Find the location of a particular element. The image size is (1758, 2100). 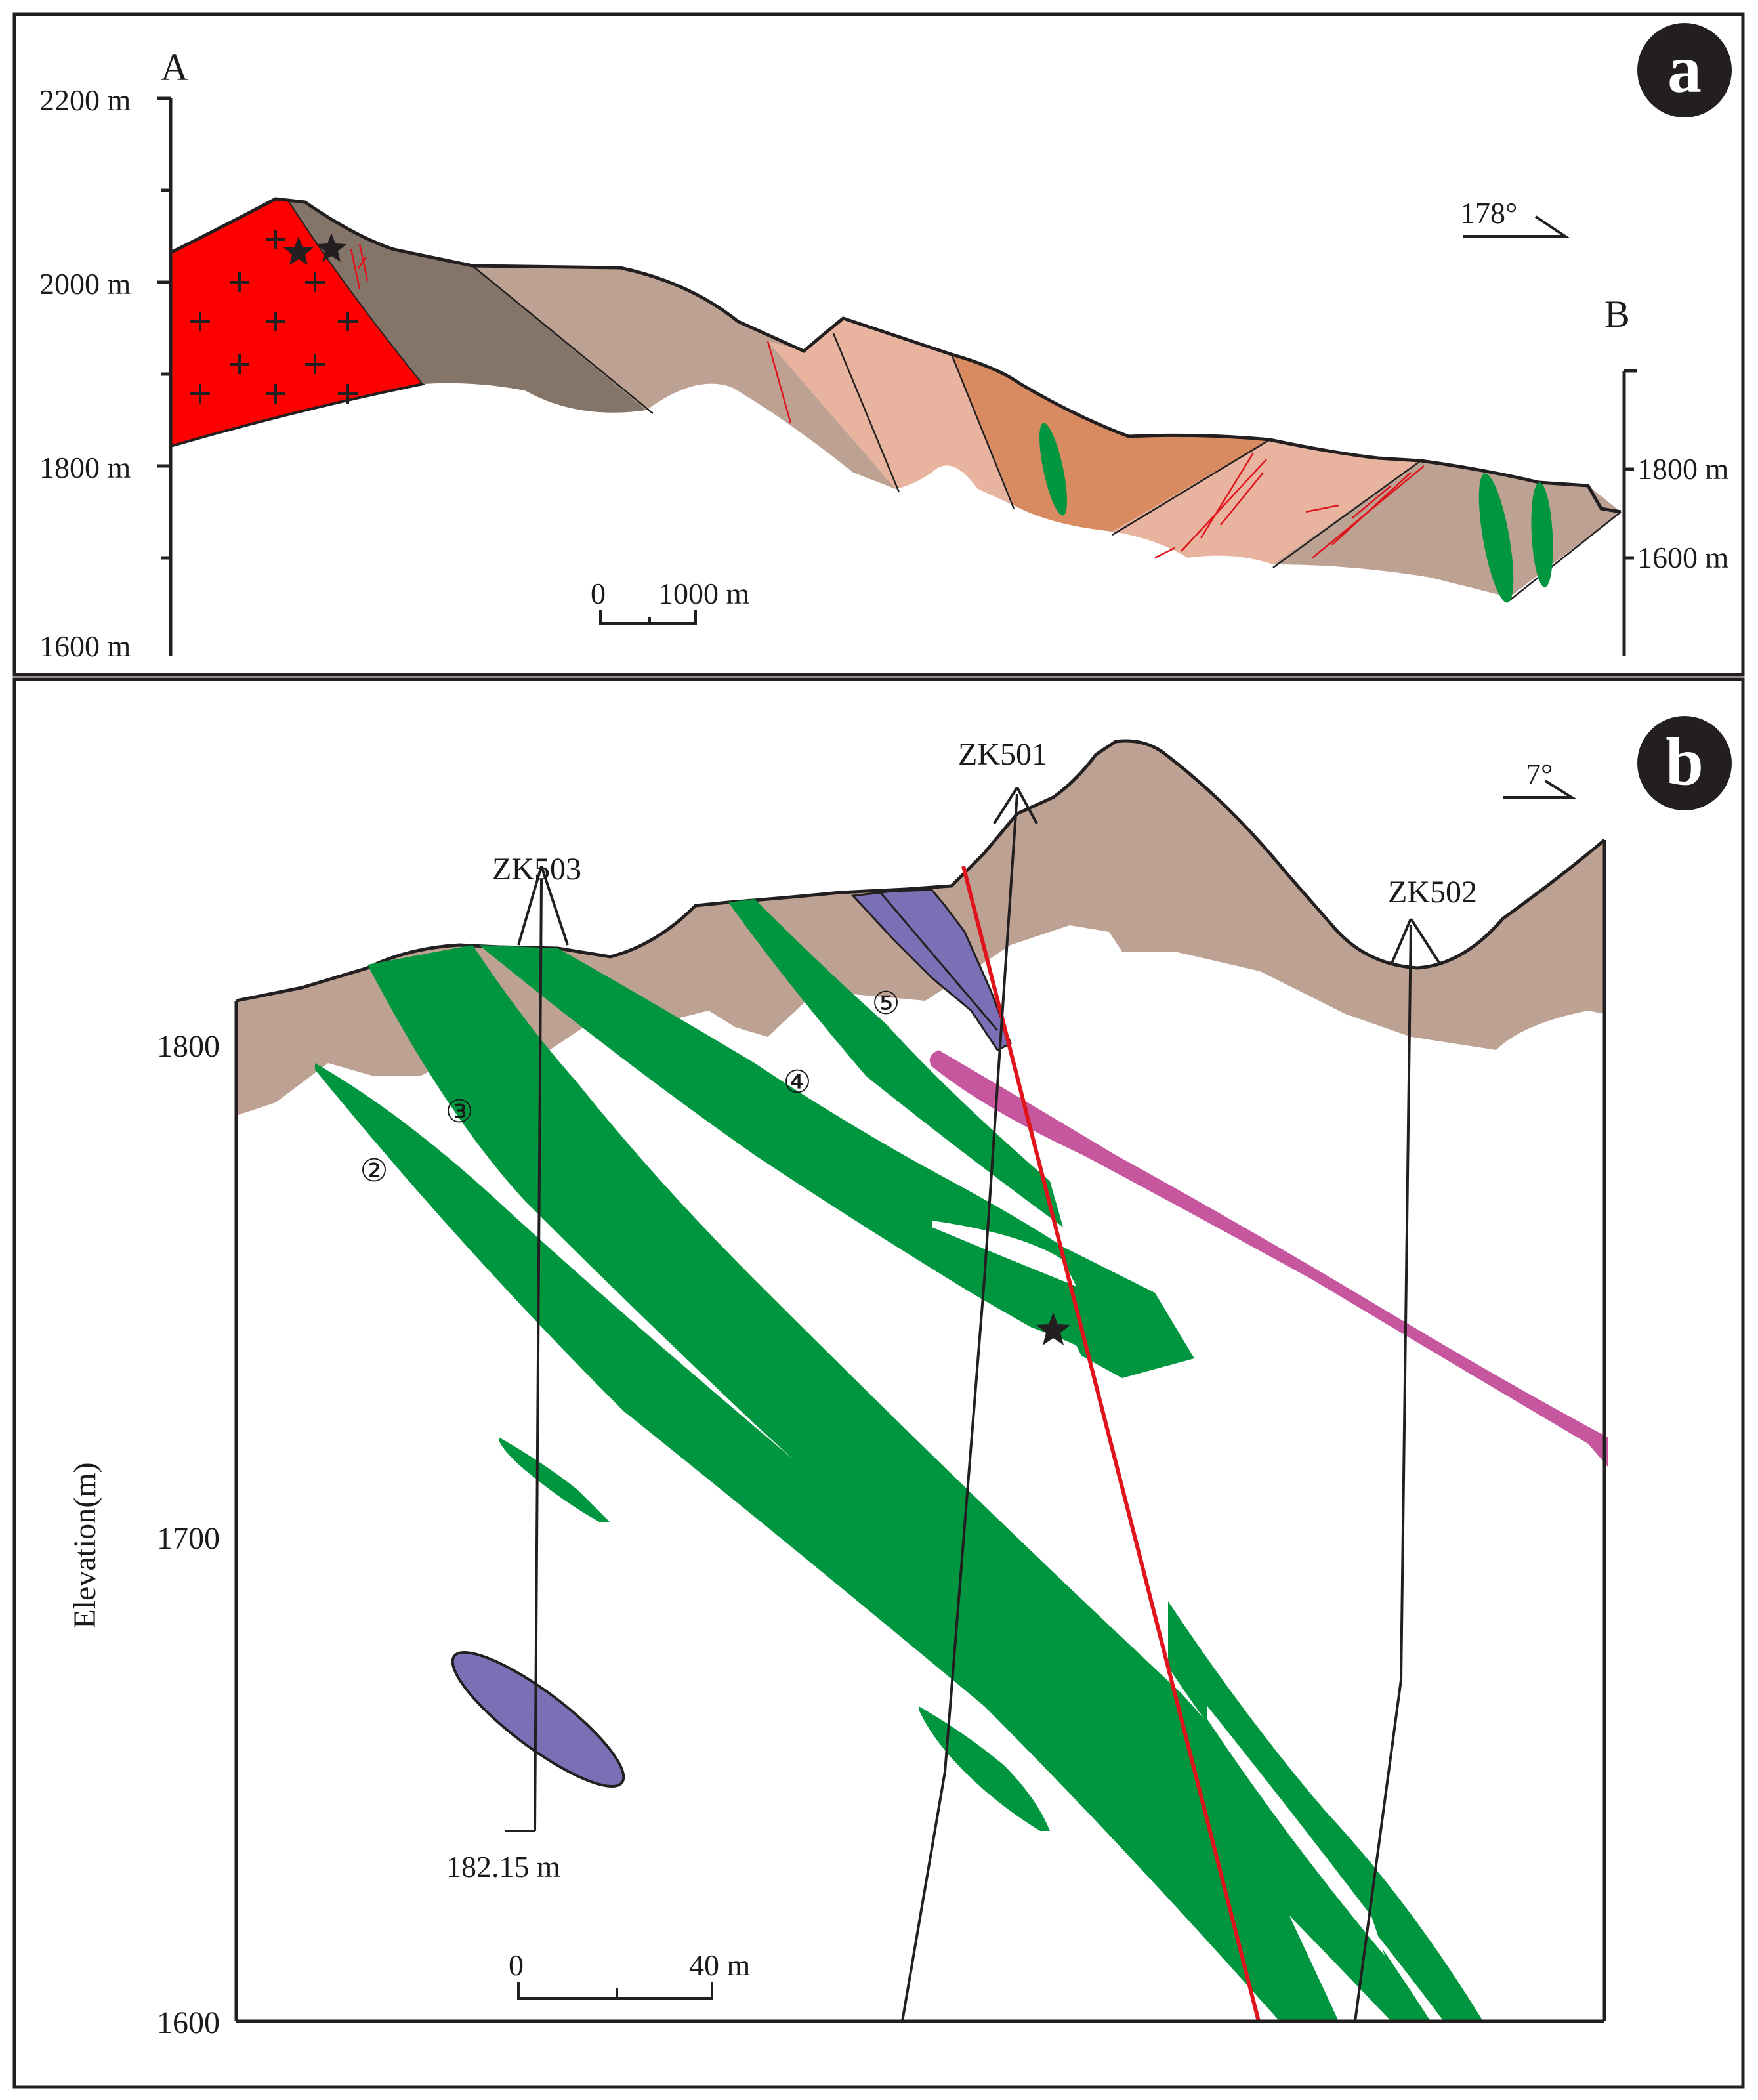

stratum-orange is located at coordinates (1111, 443).